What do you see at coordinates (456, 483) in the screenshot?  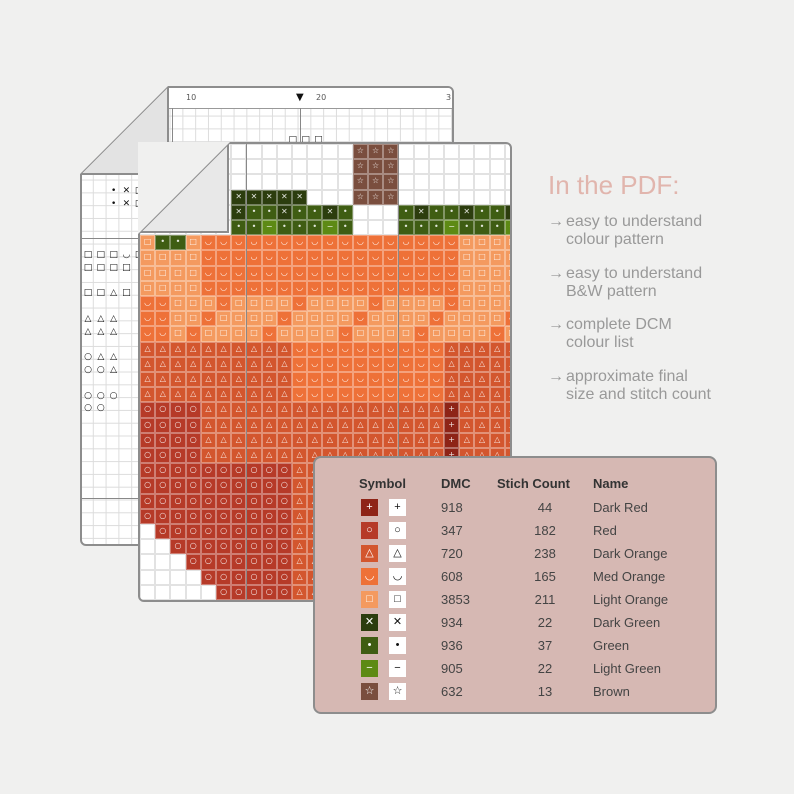 I see `header-dmc: DMC` at bounding box center [456, 483].